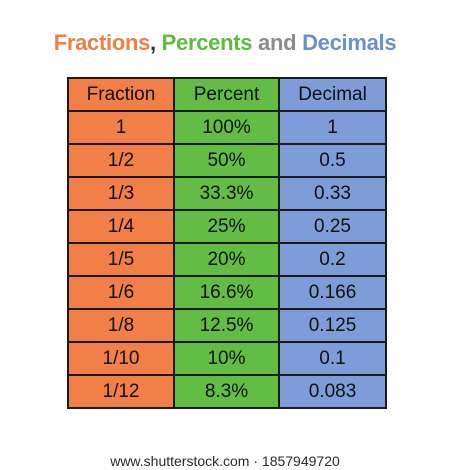 The width and height of the screenshot is (450, 470). I want to click on fraction-cell: 1/3, so click(121, 193).